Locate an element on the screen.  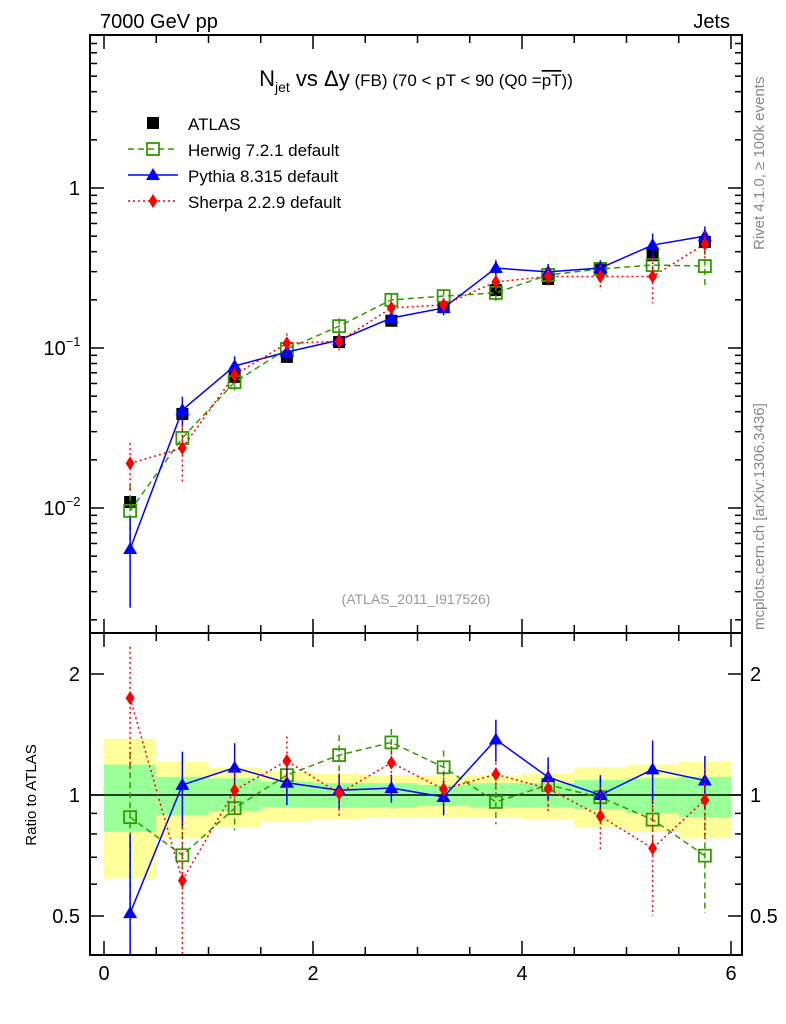
title-over: pT is located at coordinates (552, 80).